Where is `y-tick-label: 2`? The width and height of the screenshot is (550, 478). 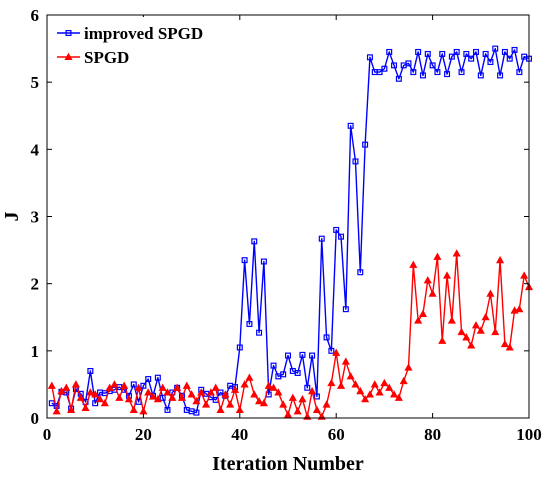
y-tick-label: 2 is located at coordinates (35, 284).